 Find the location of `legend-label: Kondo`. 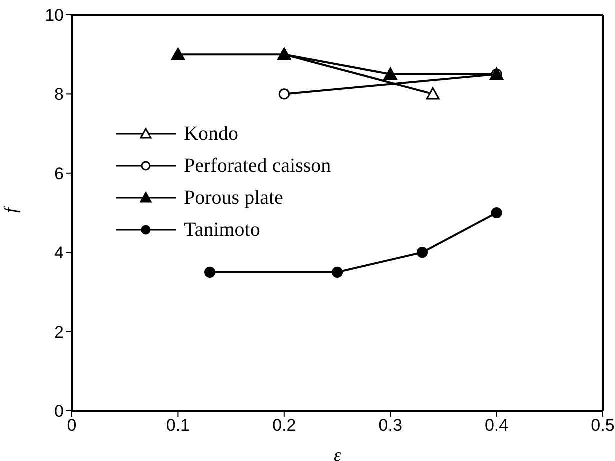

legend-label: Kondo is located at coordinates (211, 134).